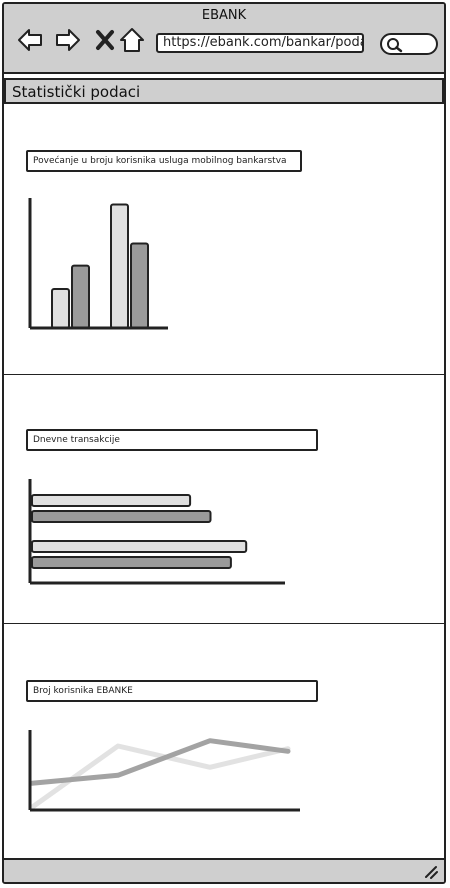 This screenshot has height=888, width=450. Describe the element at coordinates (111, 500) in the screenshot. I see `hbar-g0-s0` at that location.